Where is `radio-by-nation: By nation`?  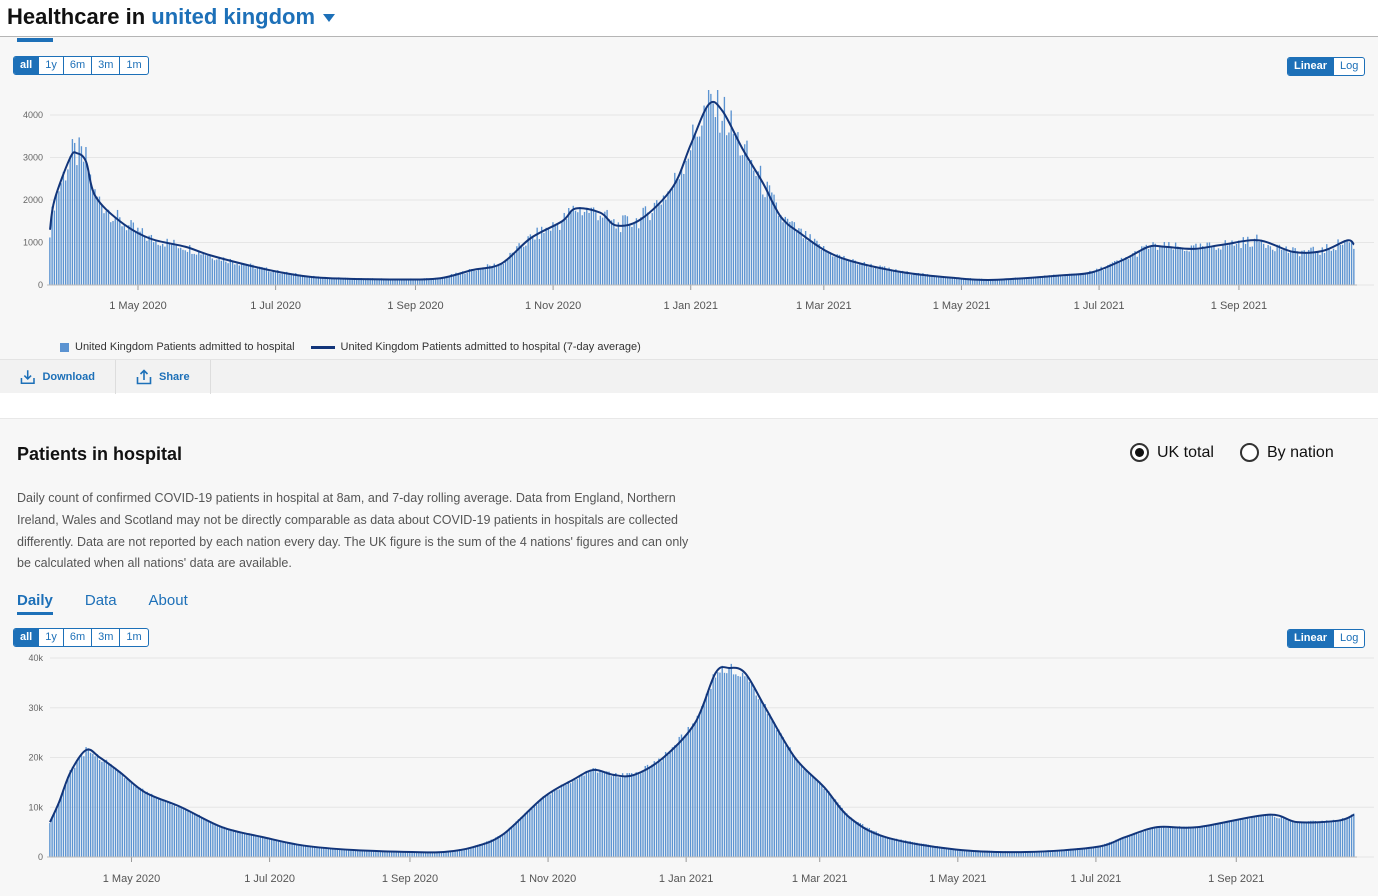
radio-by-nation: By nation is located at coordinates (1287, 452).